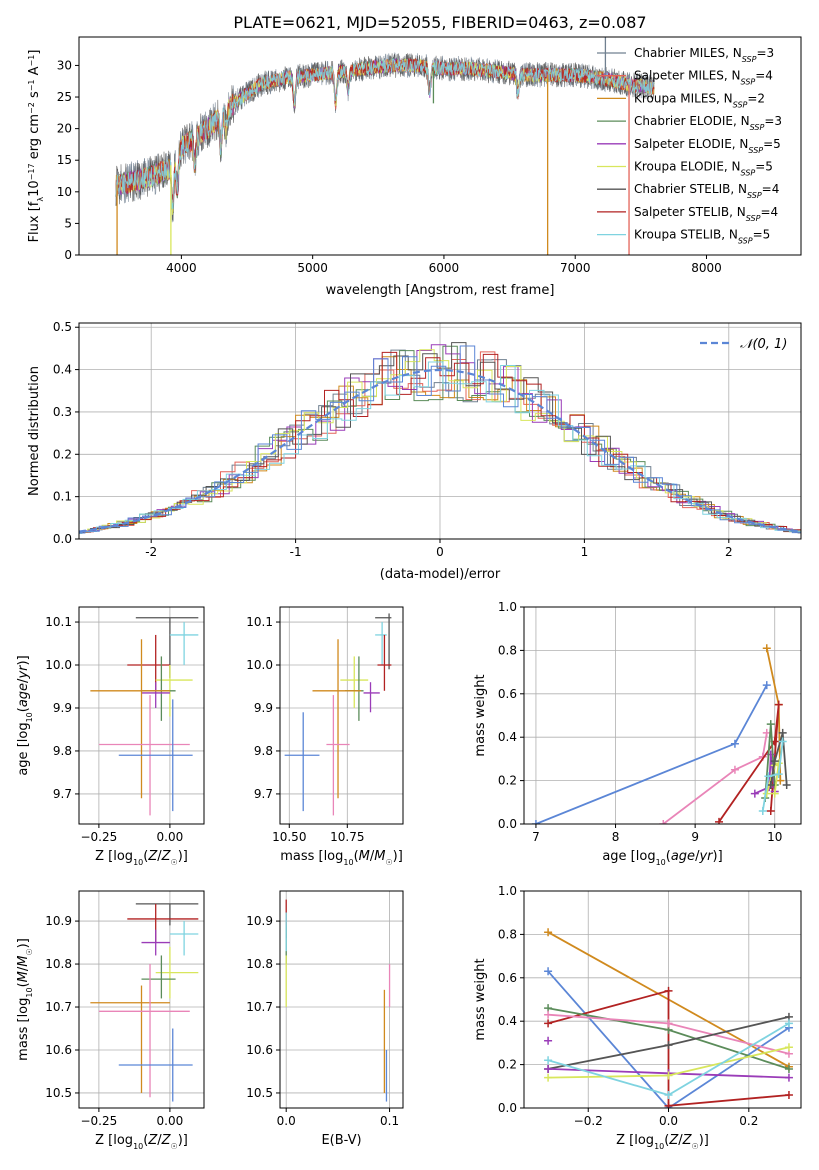  I want to click on x-tick-label: 8000, so click(706, 268).